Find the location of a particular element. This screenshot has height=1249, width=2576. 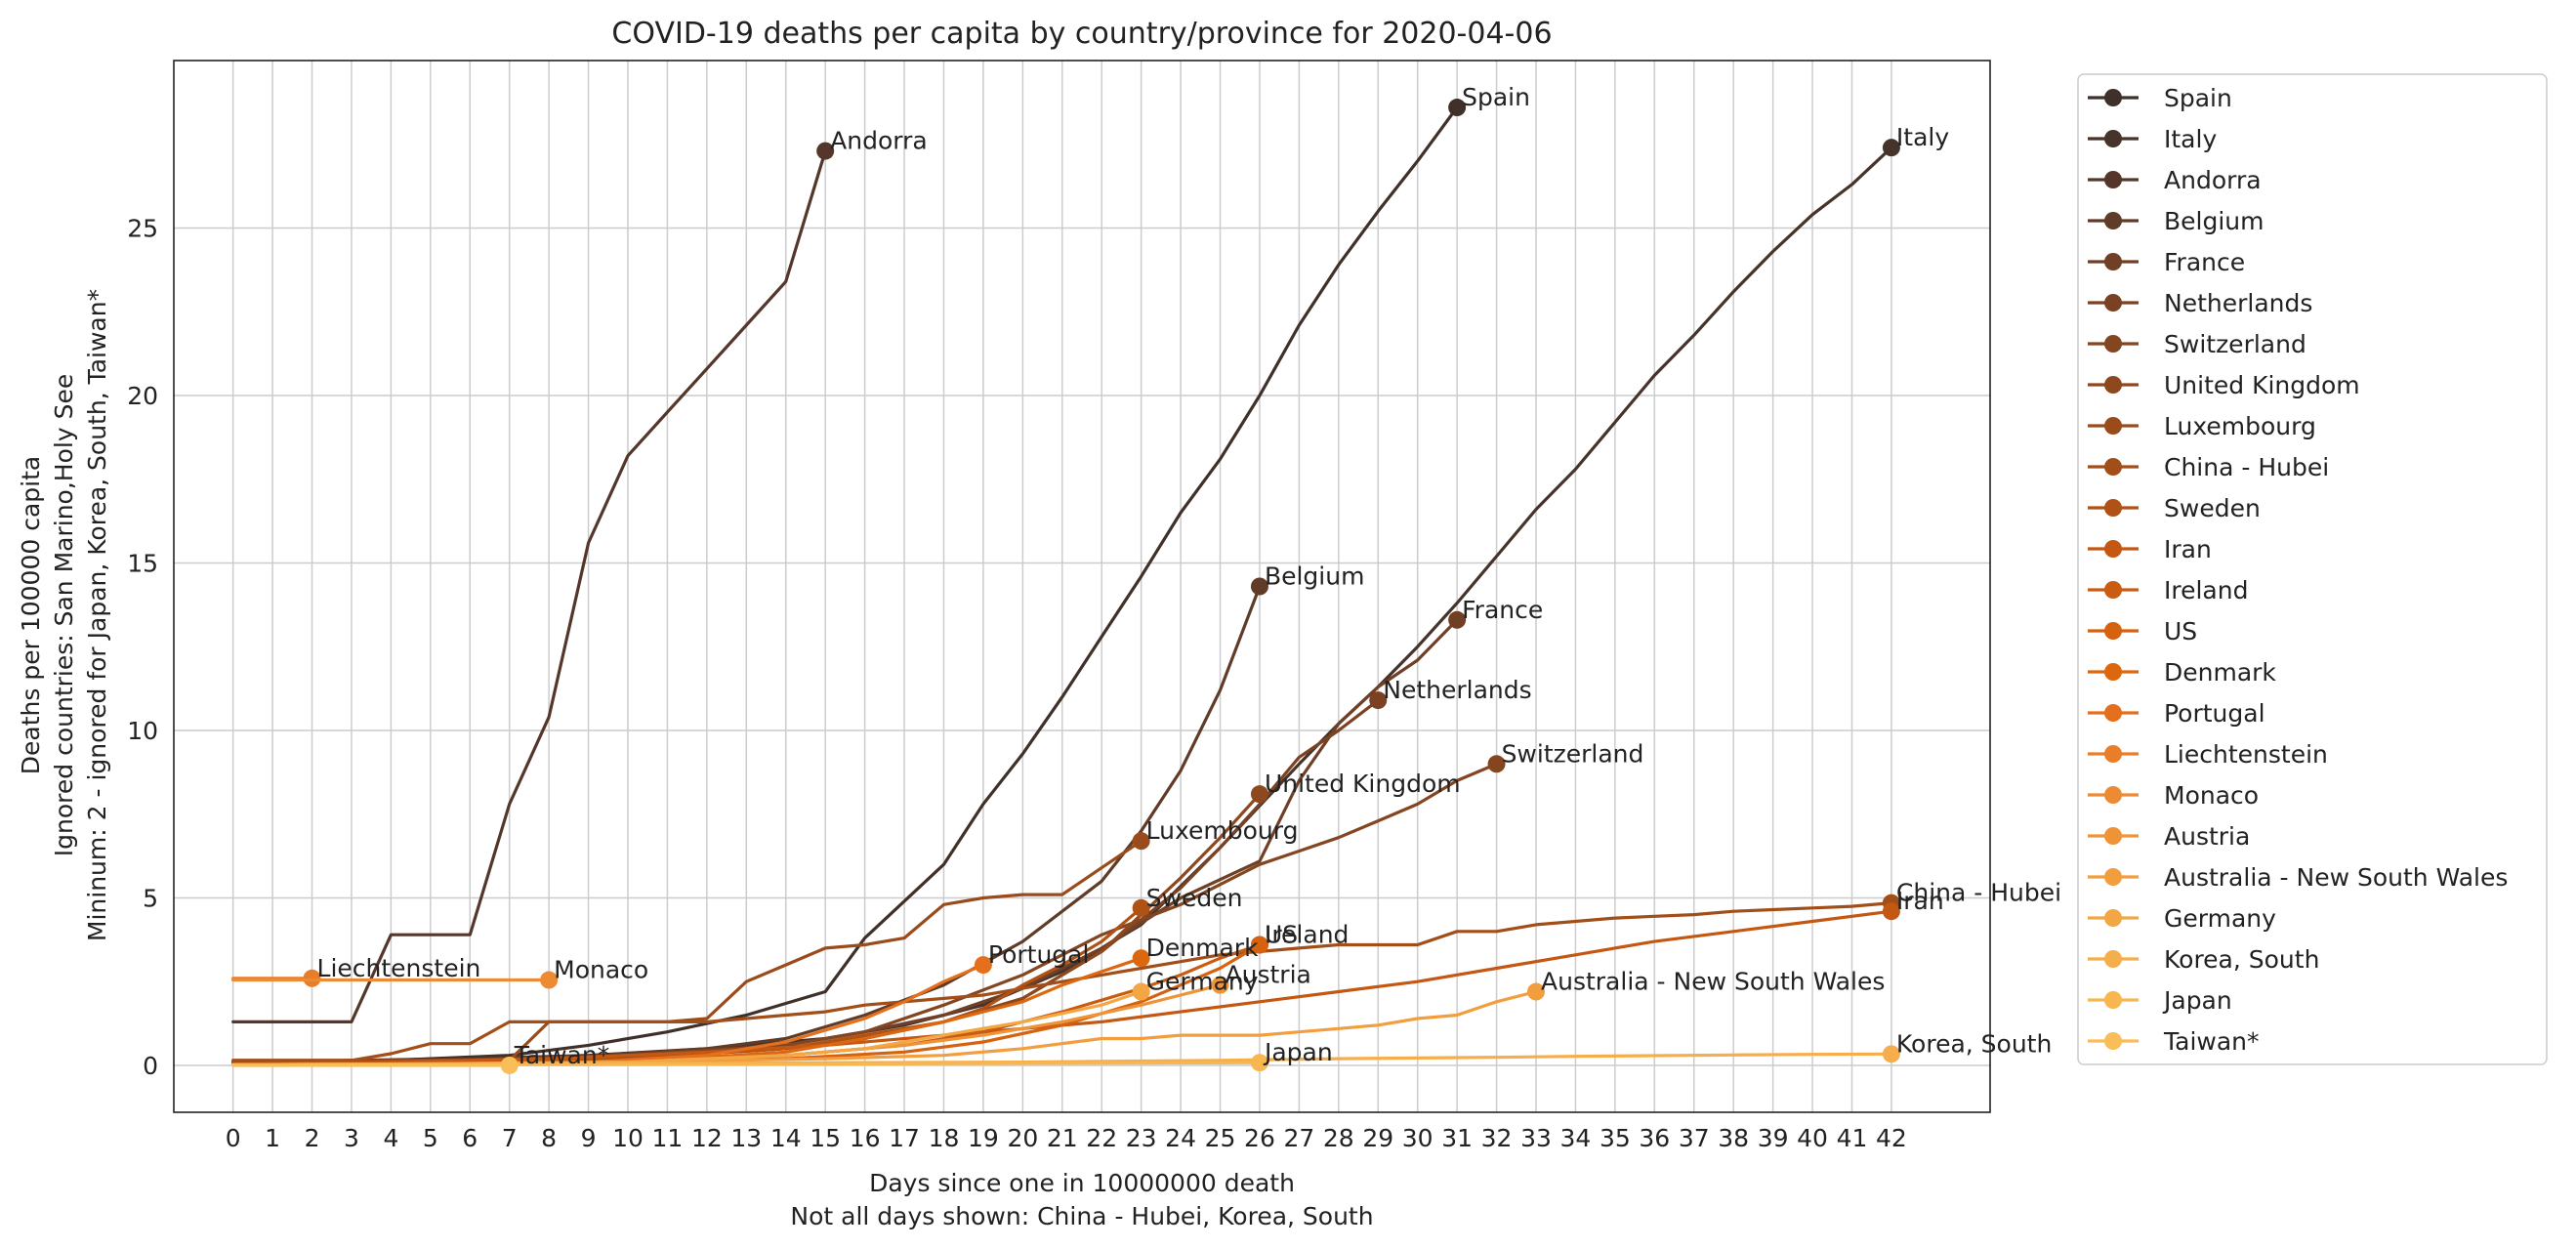

legend-label: Ireland is located at coordinates (2206, 590).